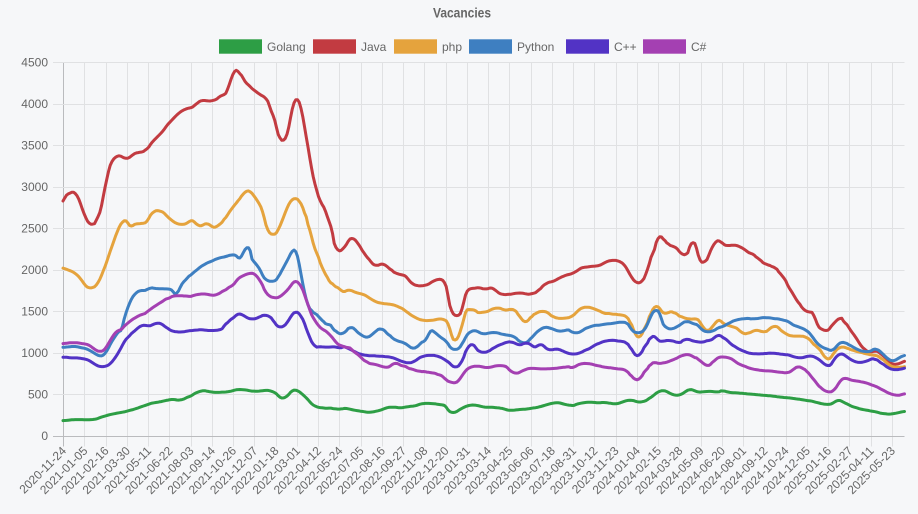 The image size is (918, 514). I want to click on svg-text: 2000, so click(34, 270).